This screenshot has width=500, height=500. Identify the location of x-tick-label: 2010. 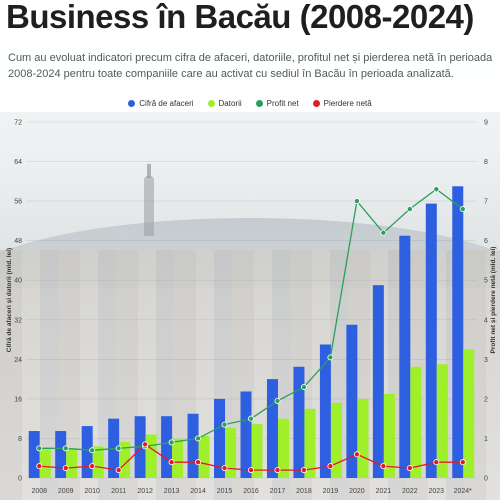
(92, 491).